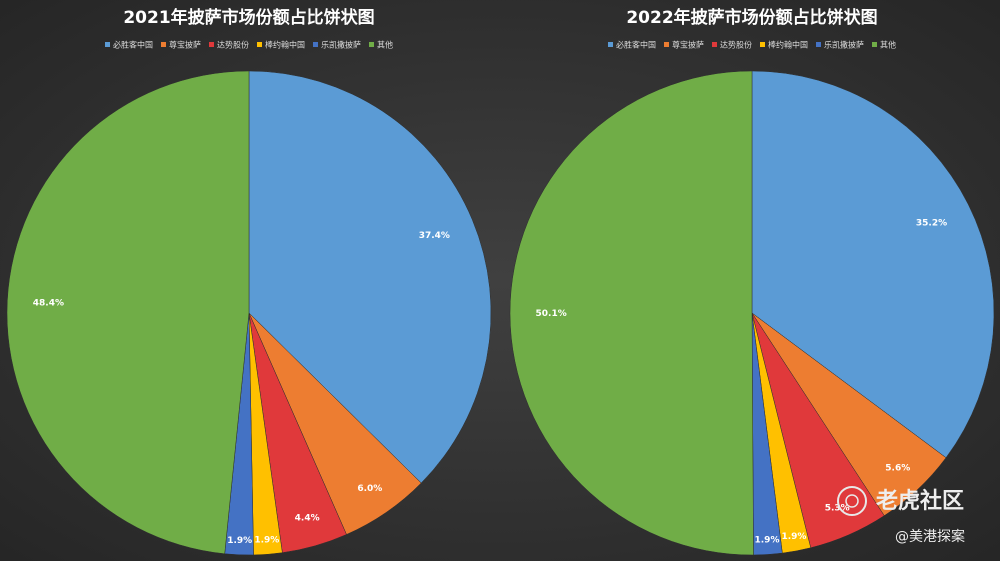 This screenshot has height=561, width=1000. I want to click on watermark-logo, so click(852, 501).